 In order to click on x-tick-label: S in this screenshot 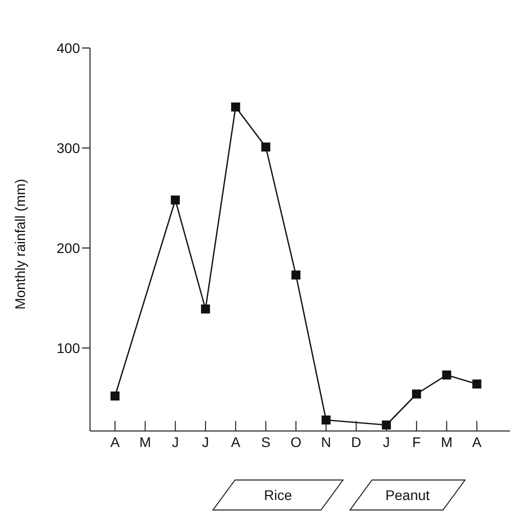, I will do `click(265, 442)`.